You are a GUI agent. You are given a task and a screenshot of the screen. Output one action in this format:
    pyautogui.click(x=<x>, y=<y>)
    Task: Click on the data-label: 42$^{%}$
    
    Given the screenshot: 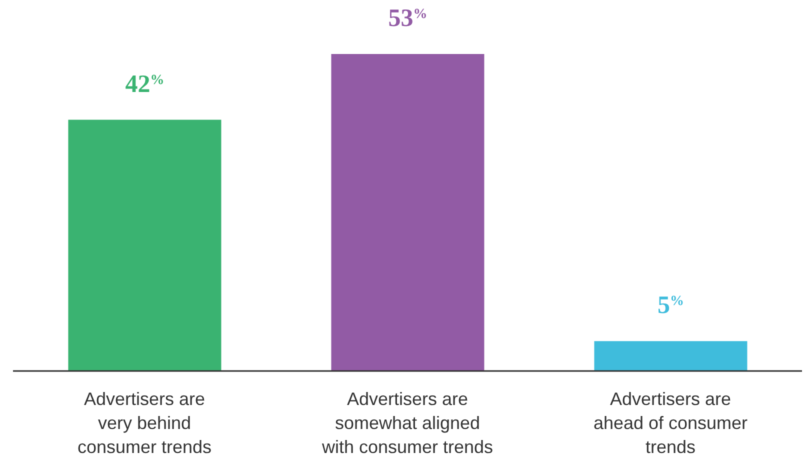 What is the action you would take?
    pyautogui.click(x=144, y=84)
    